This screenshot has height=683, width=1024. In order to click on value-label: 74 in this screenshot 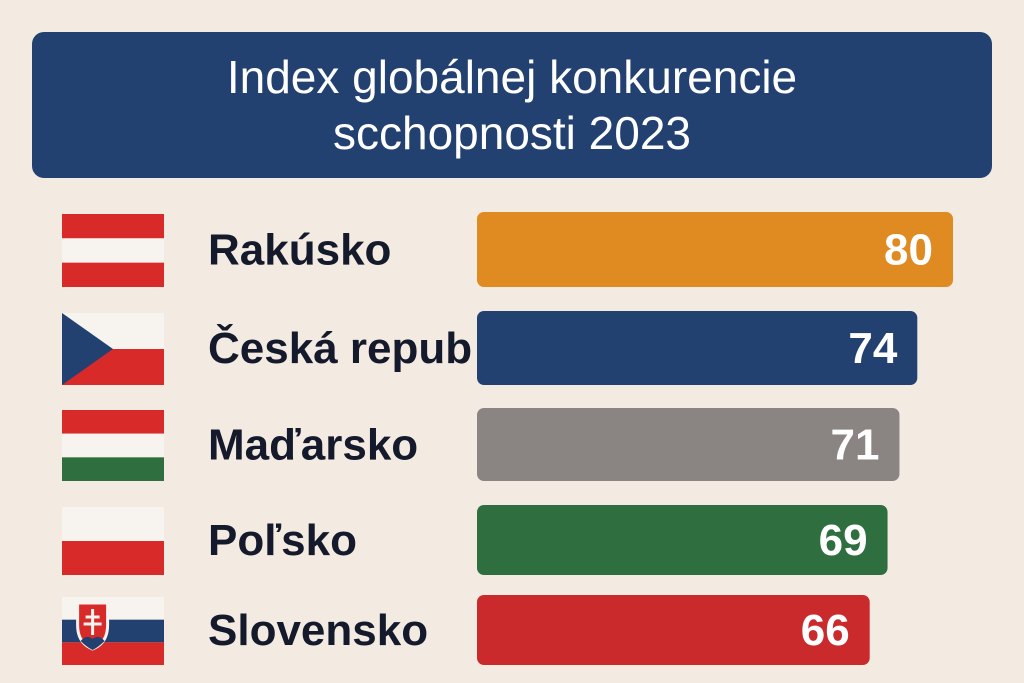, I will do `click(872, 348)`.